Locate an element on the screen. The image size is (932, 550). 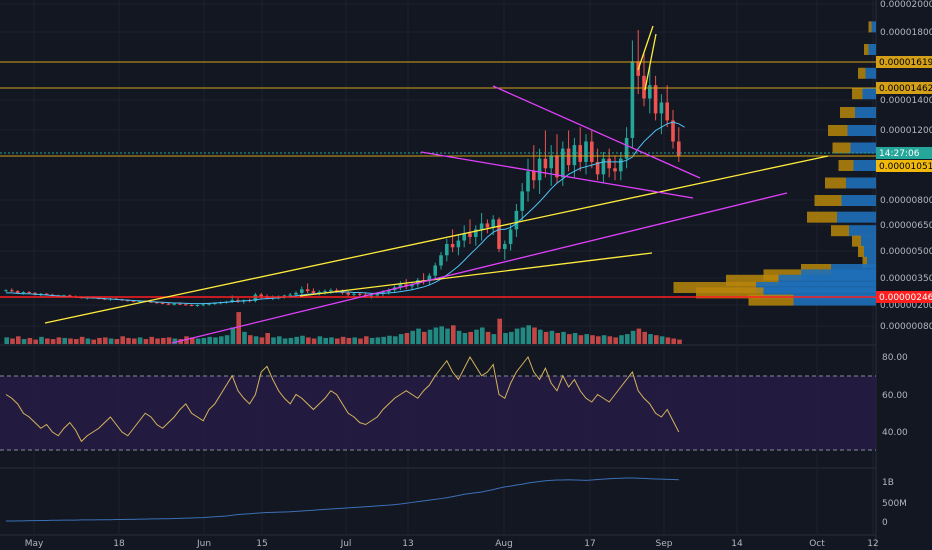
price-tick-label: 0.00002000 is located at coordinates (906, 5).